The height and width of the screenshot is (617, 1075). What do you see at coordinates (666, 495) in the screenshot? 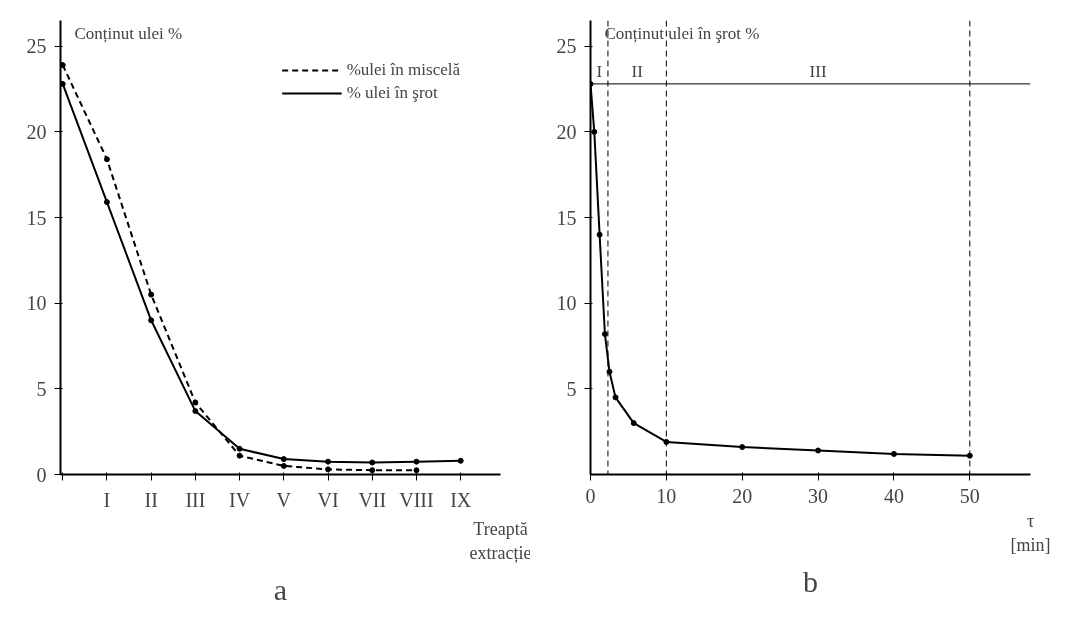
I see `x-tick-label: 10` at bounding box center [666, 495].